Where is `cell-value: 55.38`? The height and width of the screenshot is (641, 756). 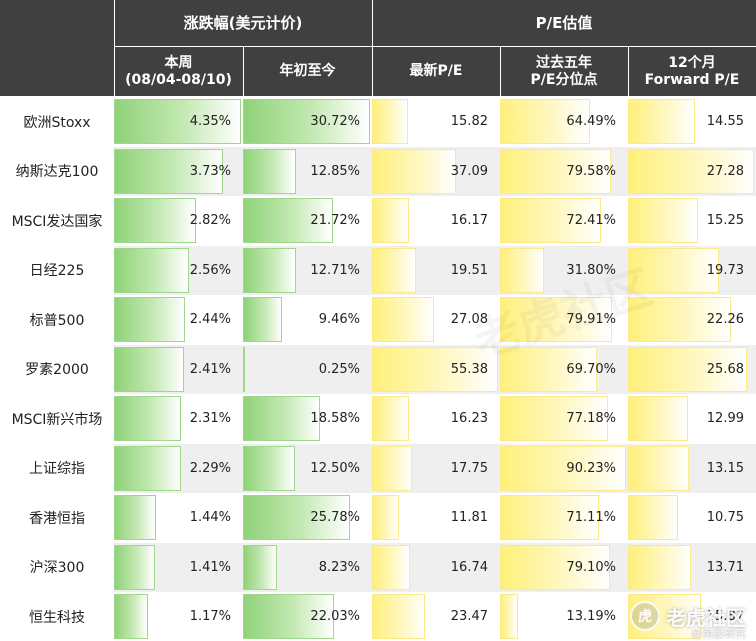
cell-value: 55.38 is located at coordinates (469, 369).